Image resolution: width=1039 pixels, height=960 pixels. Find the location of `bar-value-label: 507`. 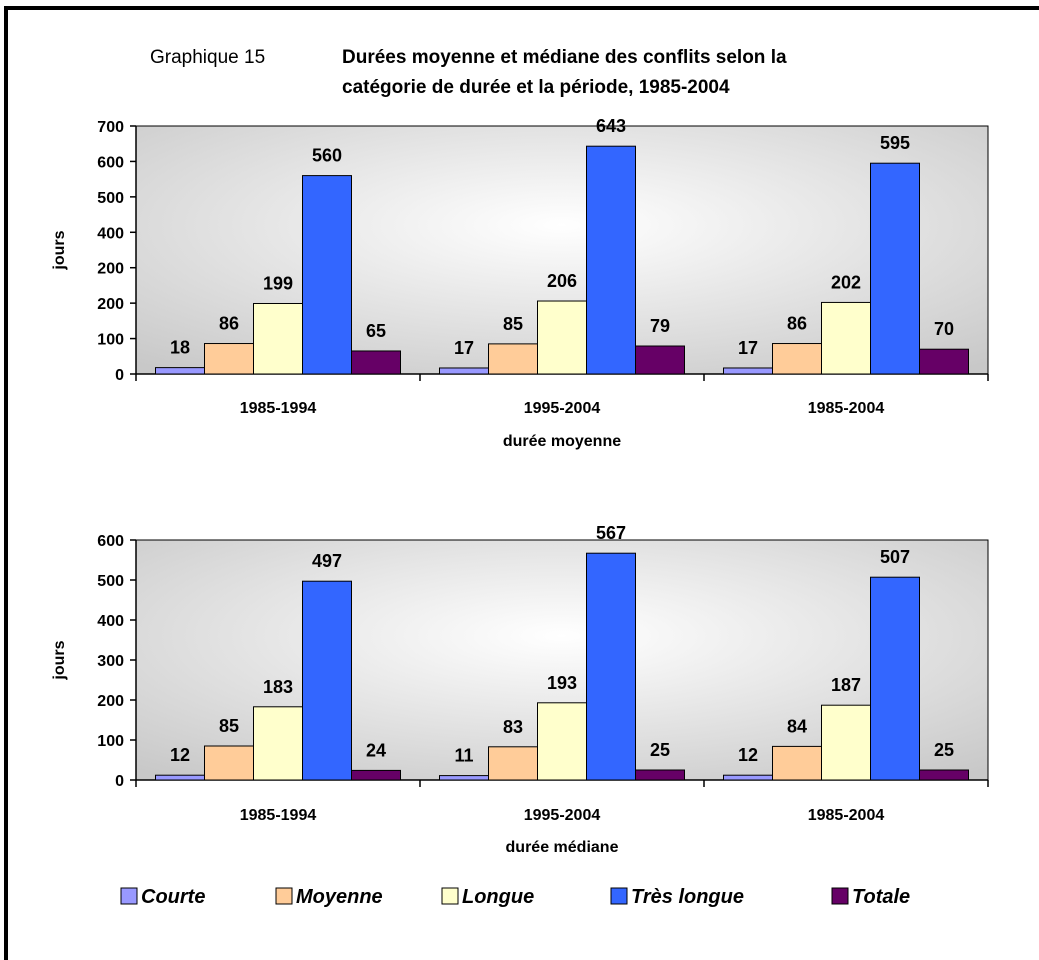

bar-value-label: 507 is located at coordinates (895, 557).